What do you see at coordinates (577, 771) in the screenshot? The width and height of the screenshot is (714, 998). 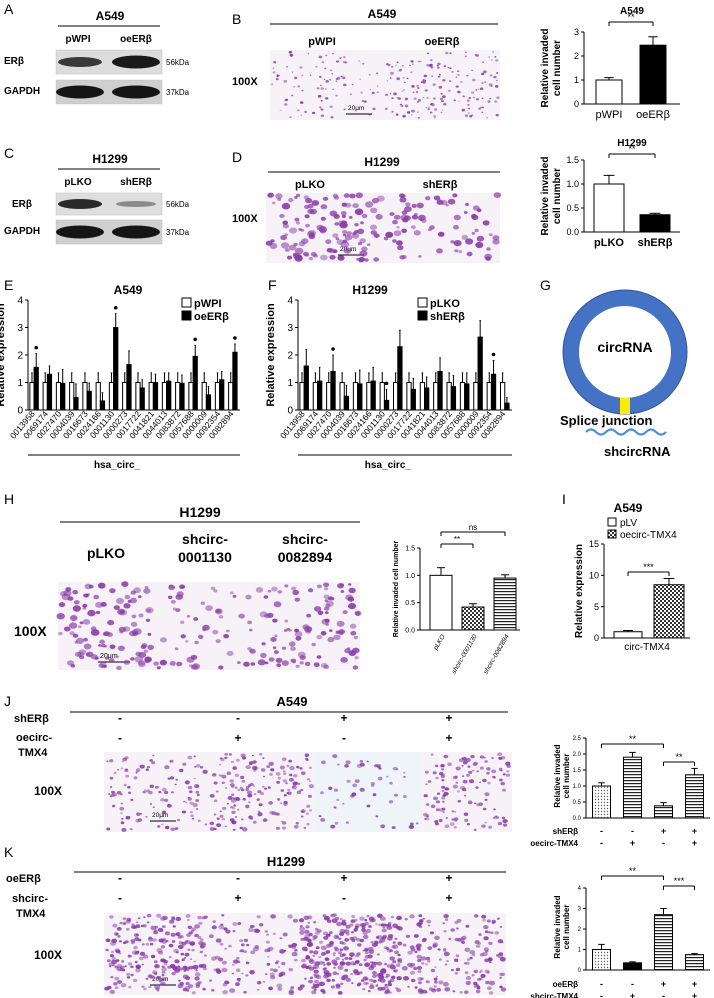 I see `y-tick-label: 1.5` at bounding box center [577, 771].